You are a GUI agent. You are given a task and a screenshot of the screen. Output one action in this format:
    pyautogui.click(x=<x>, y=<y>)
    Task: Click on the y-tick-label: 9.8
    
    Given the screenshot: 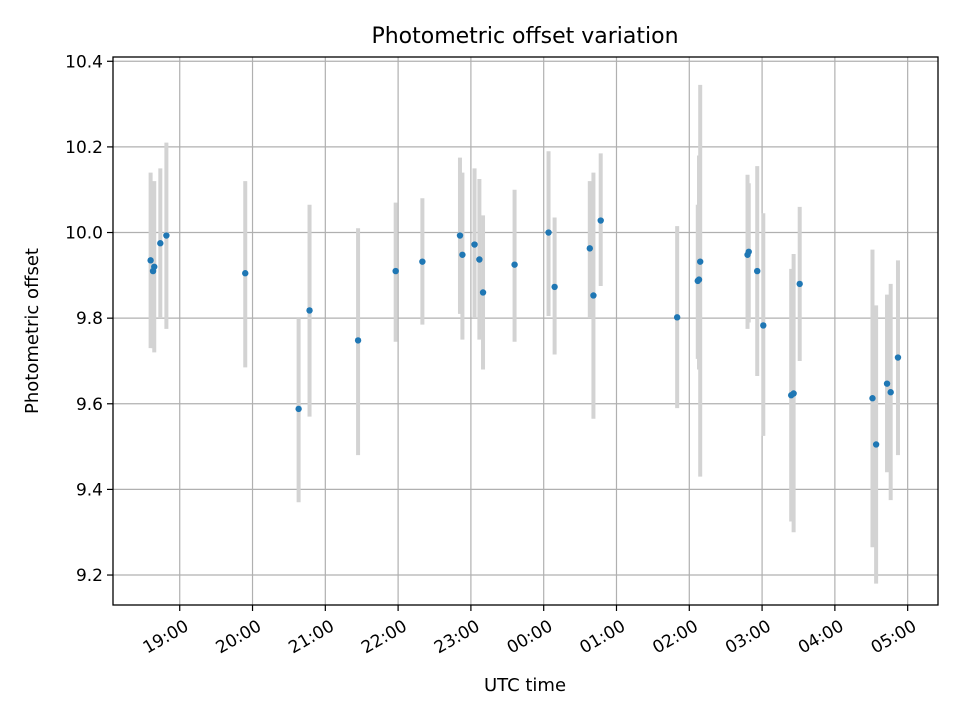 What is the action you would take?
    pyautogui.click(x=89, y=319)
    